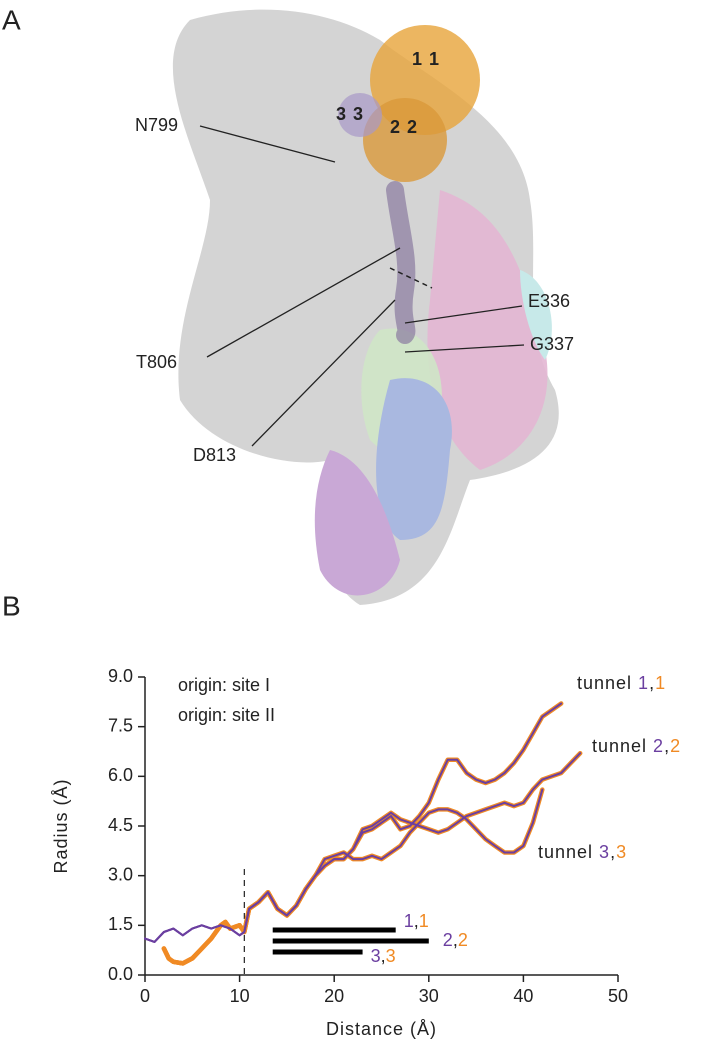 This screenshot has width=713, height=1048. I want to click on legend-entry: origin: site I, so click(224, 685).